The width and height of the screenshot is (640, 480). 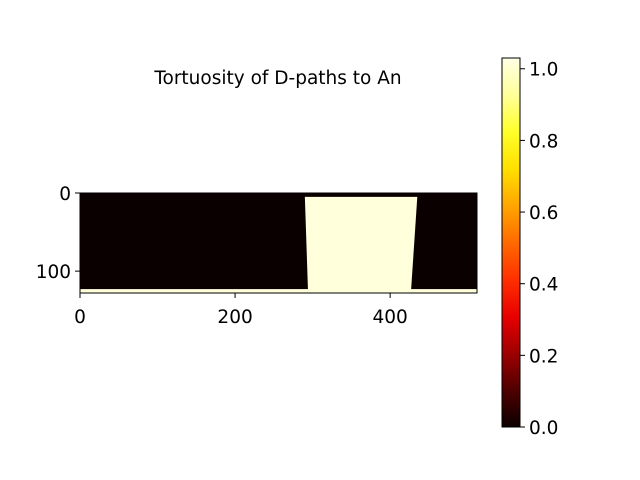 I want to click on x-axis-ticks: 0 200 400, so click(x=241, y=310).